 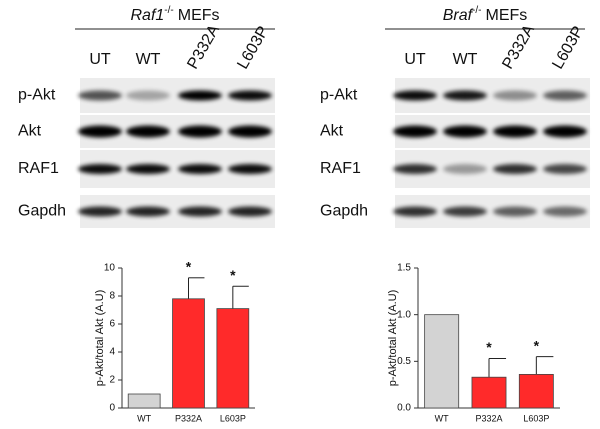 I want to click on y-tick-label: 6, so click(x=112, y=324).